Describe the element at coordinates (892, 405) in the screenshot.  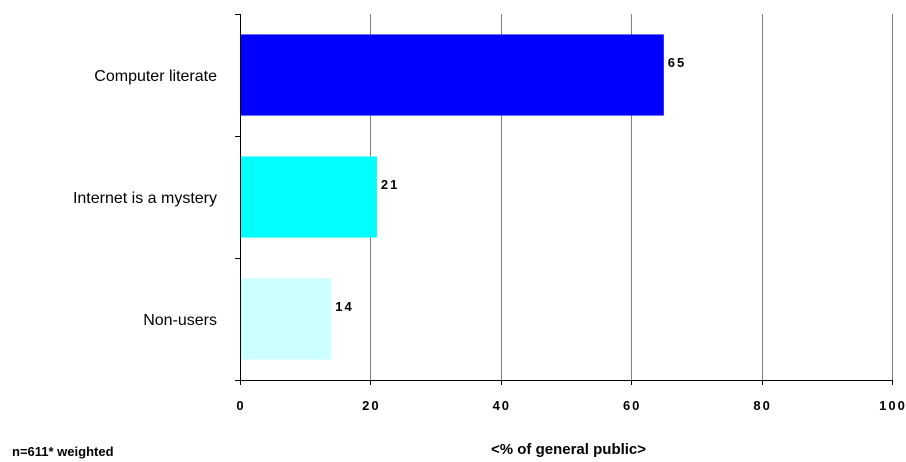
I see `x-tick-label: 100` at that location.